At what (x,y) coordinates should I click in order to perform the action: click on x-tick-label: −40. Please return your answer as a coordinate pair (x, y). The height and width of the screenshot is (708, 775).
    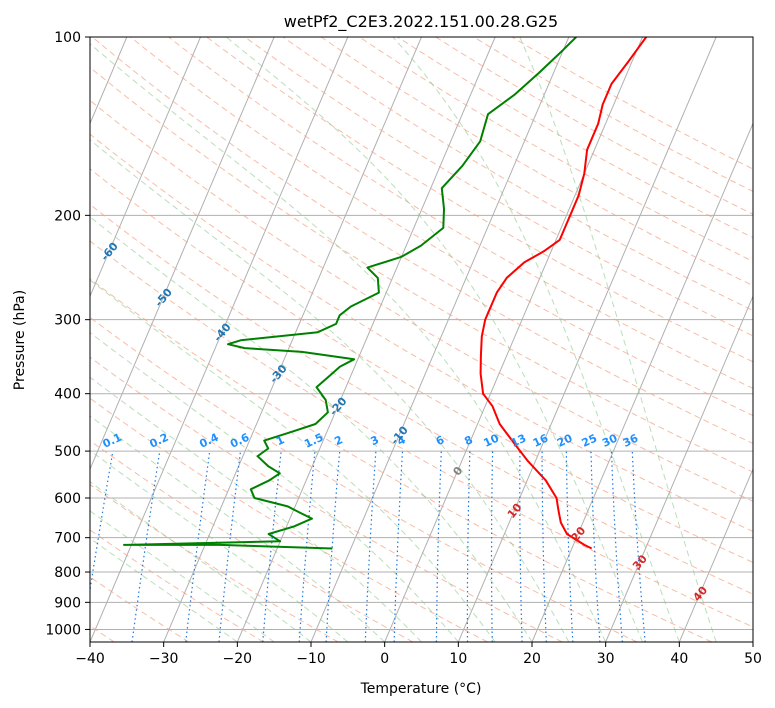
    Looking at the image, I should click on (90, 659).